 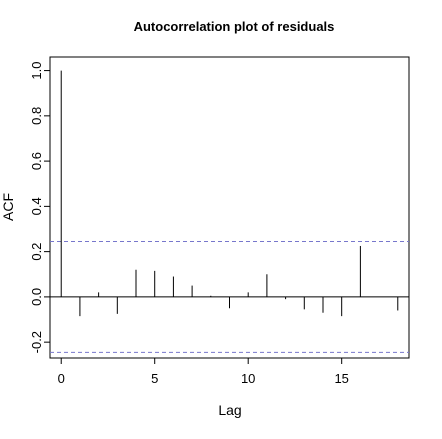 I want to click on y-tick-label: 1.0, so click(x=36, y=71).